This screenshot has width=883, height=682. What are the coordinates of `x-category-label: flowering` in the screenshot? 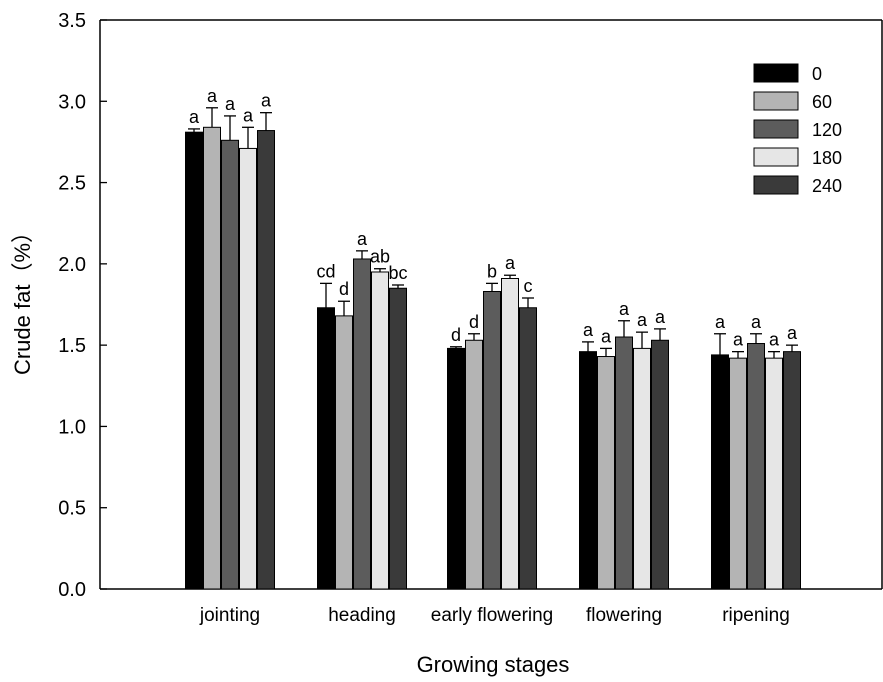 It's located at (624, 615).